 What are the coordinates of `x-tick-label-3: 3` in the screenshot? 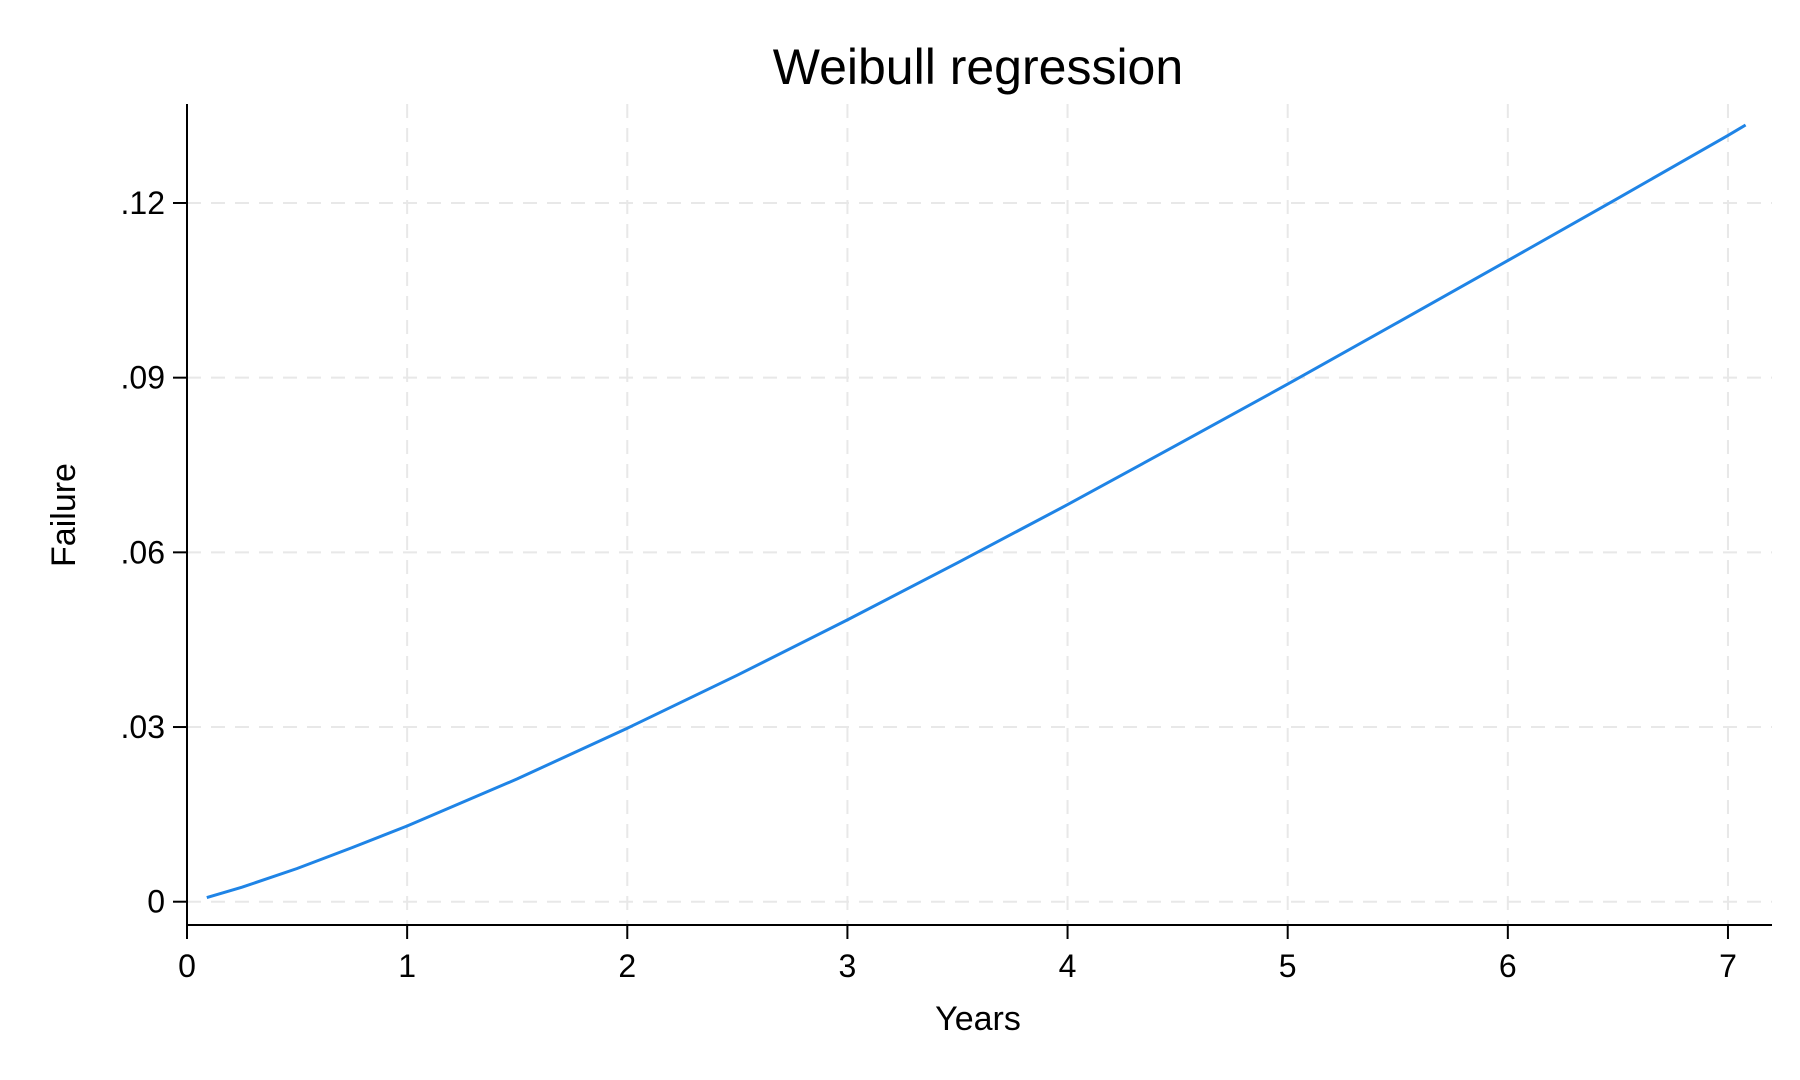 It's located at (848, 966).